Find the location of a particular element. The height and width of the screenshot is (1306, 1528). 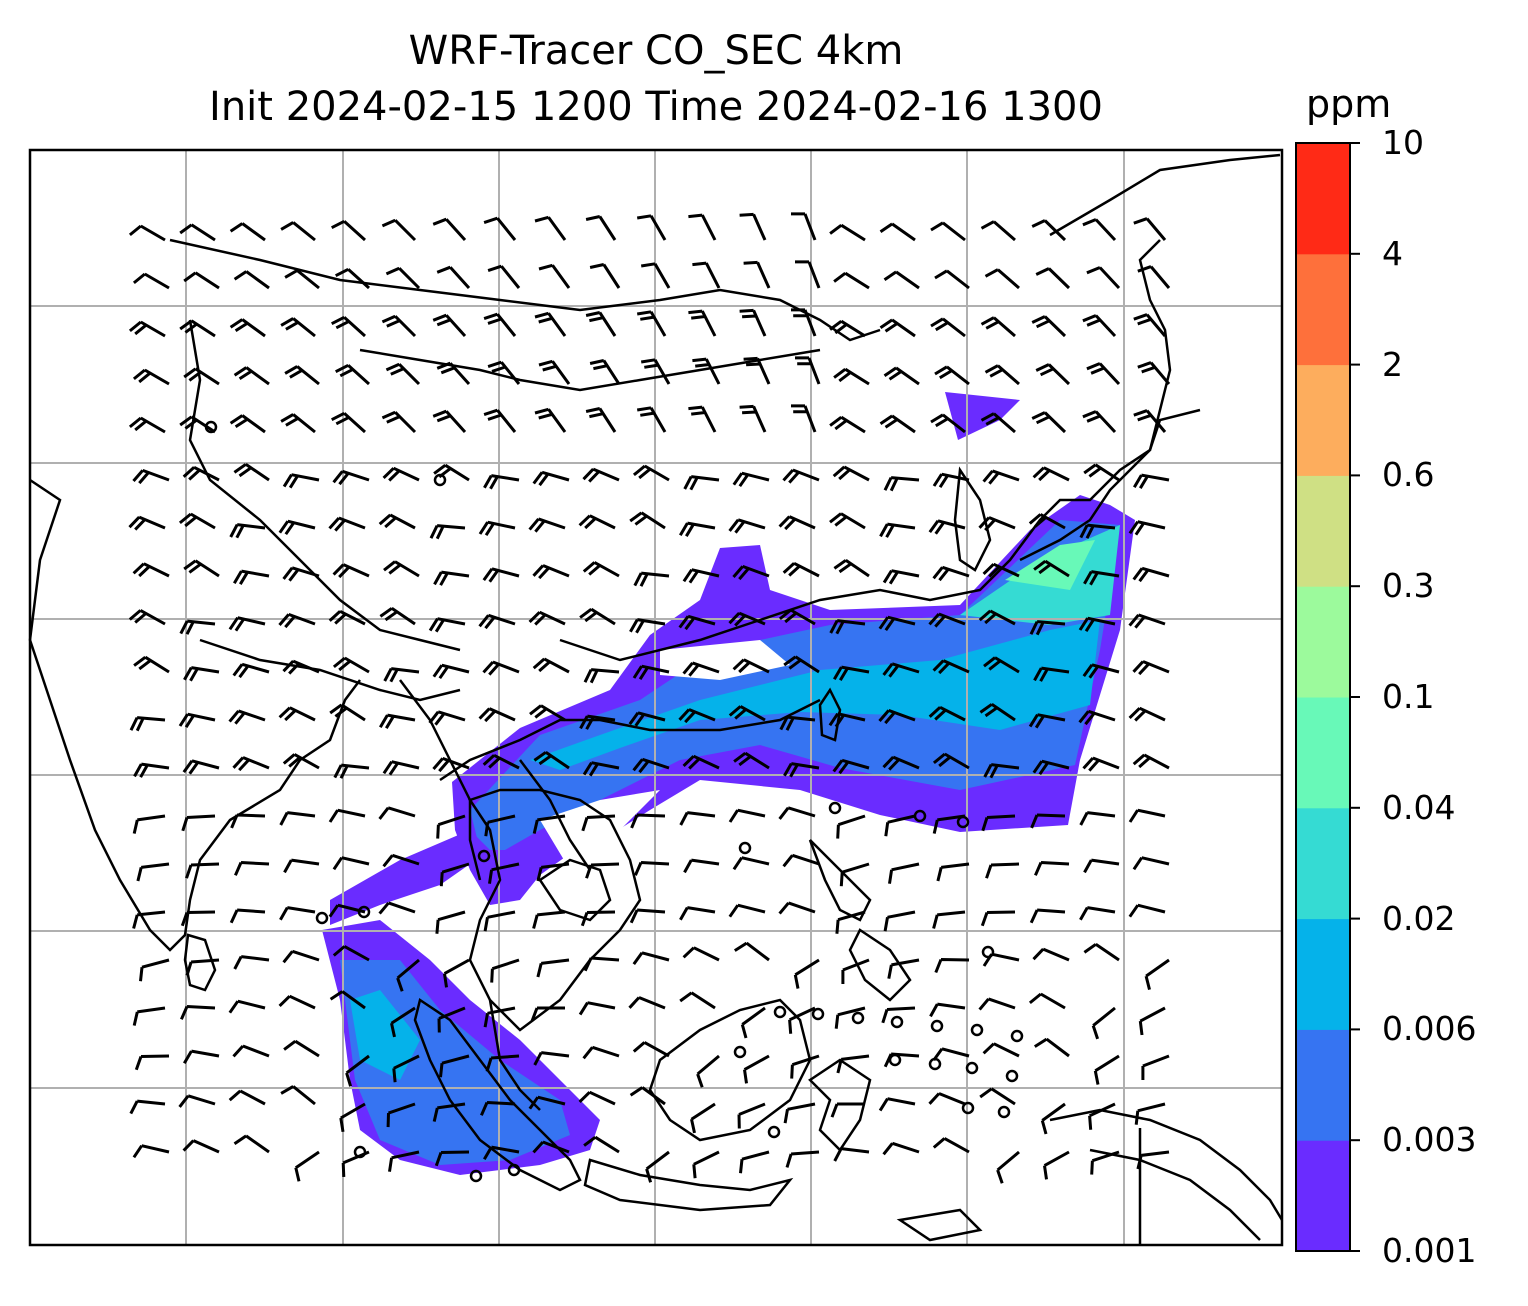

border-laos is located at coordinates (555, 815).